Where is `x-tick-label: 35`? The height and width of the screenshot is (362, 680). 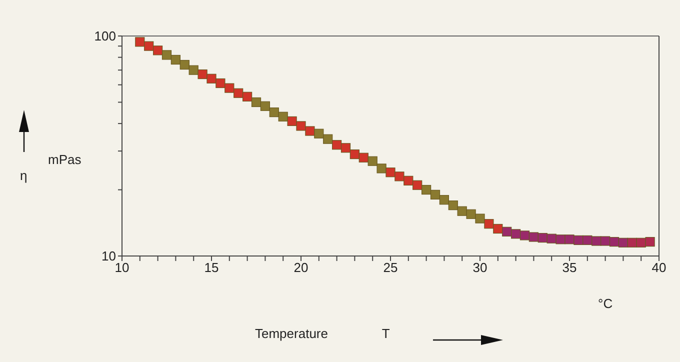 x-tick-label: 35 is located at coordinates (569, 268).